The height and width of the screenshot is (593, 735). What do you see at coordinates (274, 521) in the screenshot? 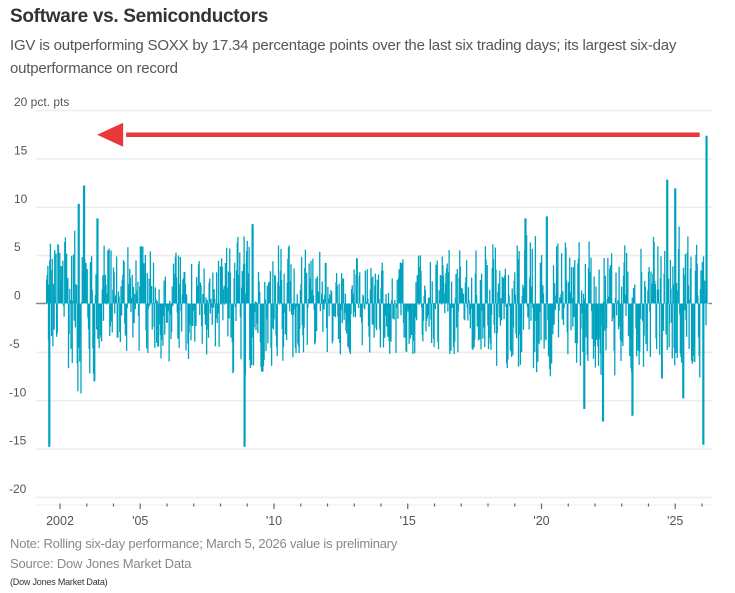
I see `x-tick-label: '10` at bounding box center [274, 521].